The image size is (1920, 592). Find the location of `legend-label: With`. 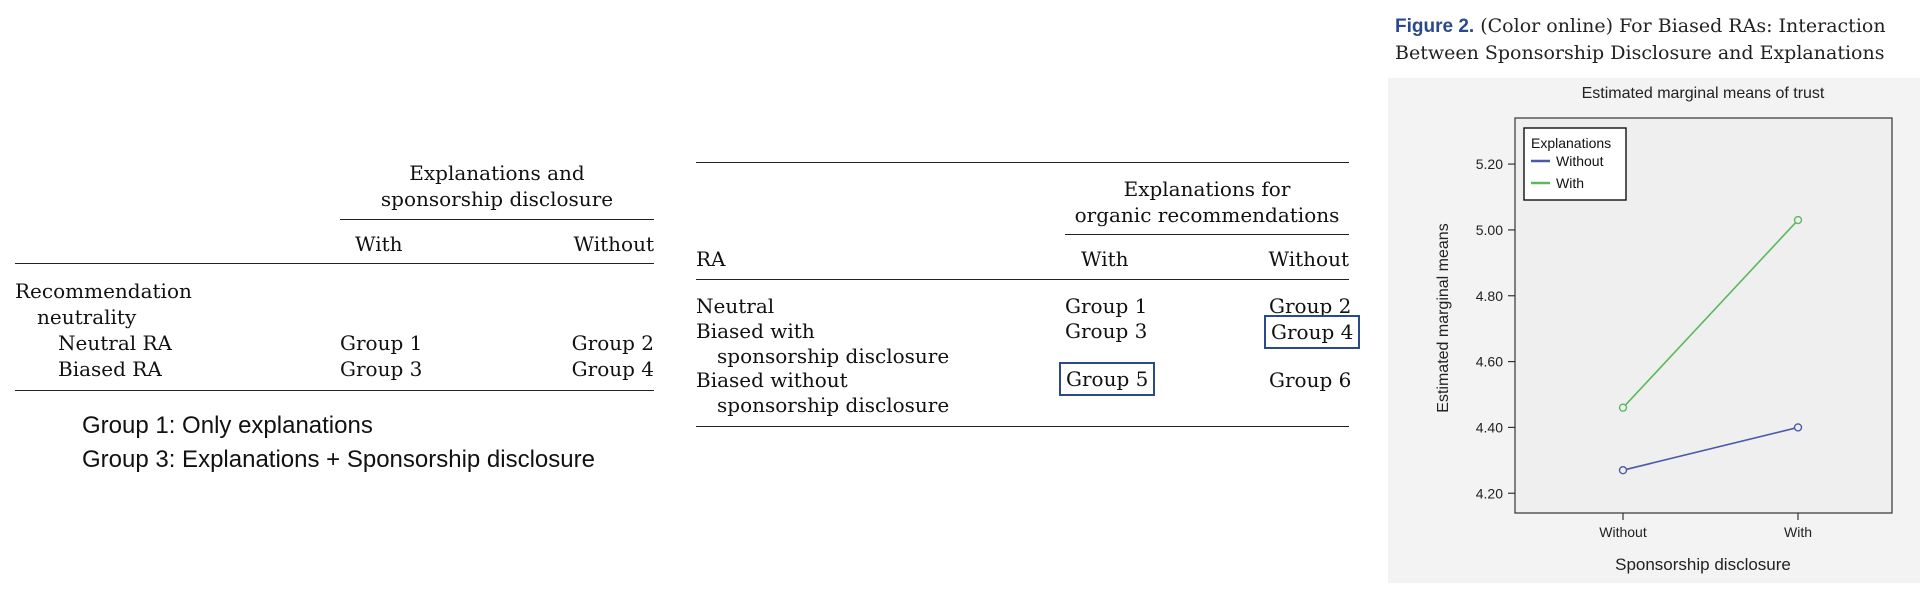

legend-label: With is located at coordinates (1570, 183).